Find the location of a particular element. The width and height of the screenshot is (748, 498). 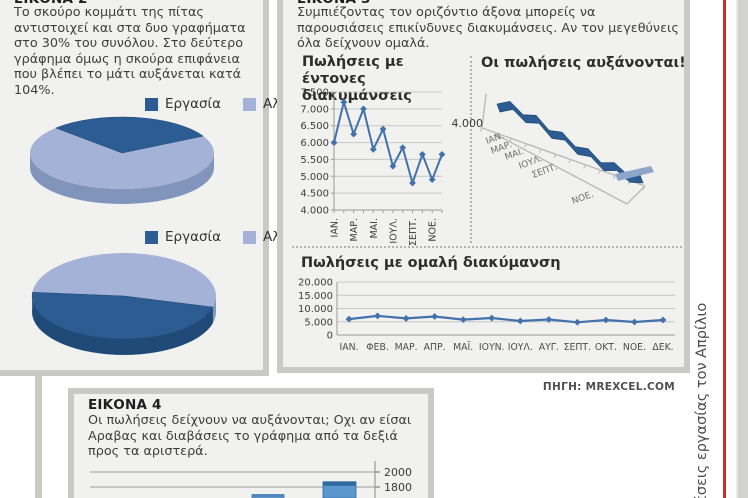

svg-text: 6.500 is located at coordinates (314, 126).